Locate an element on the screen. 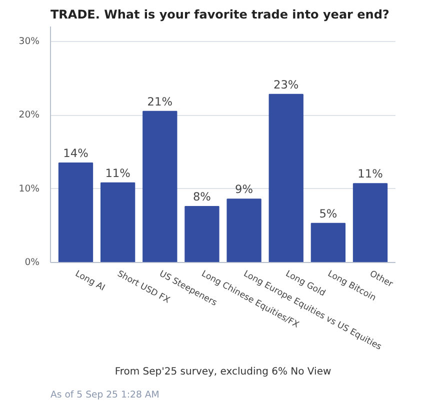  data-label: 14% is located at coordinates (76, 153).